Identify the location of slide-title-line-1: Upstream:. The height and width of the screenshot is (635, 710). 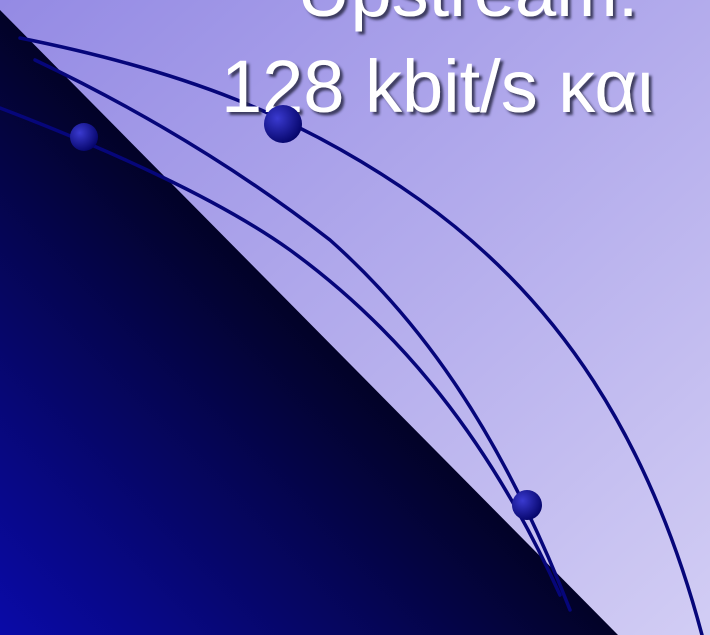
(467, 16).